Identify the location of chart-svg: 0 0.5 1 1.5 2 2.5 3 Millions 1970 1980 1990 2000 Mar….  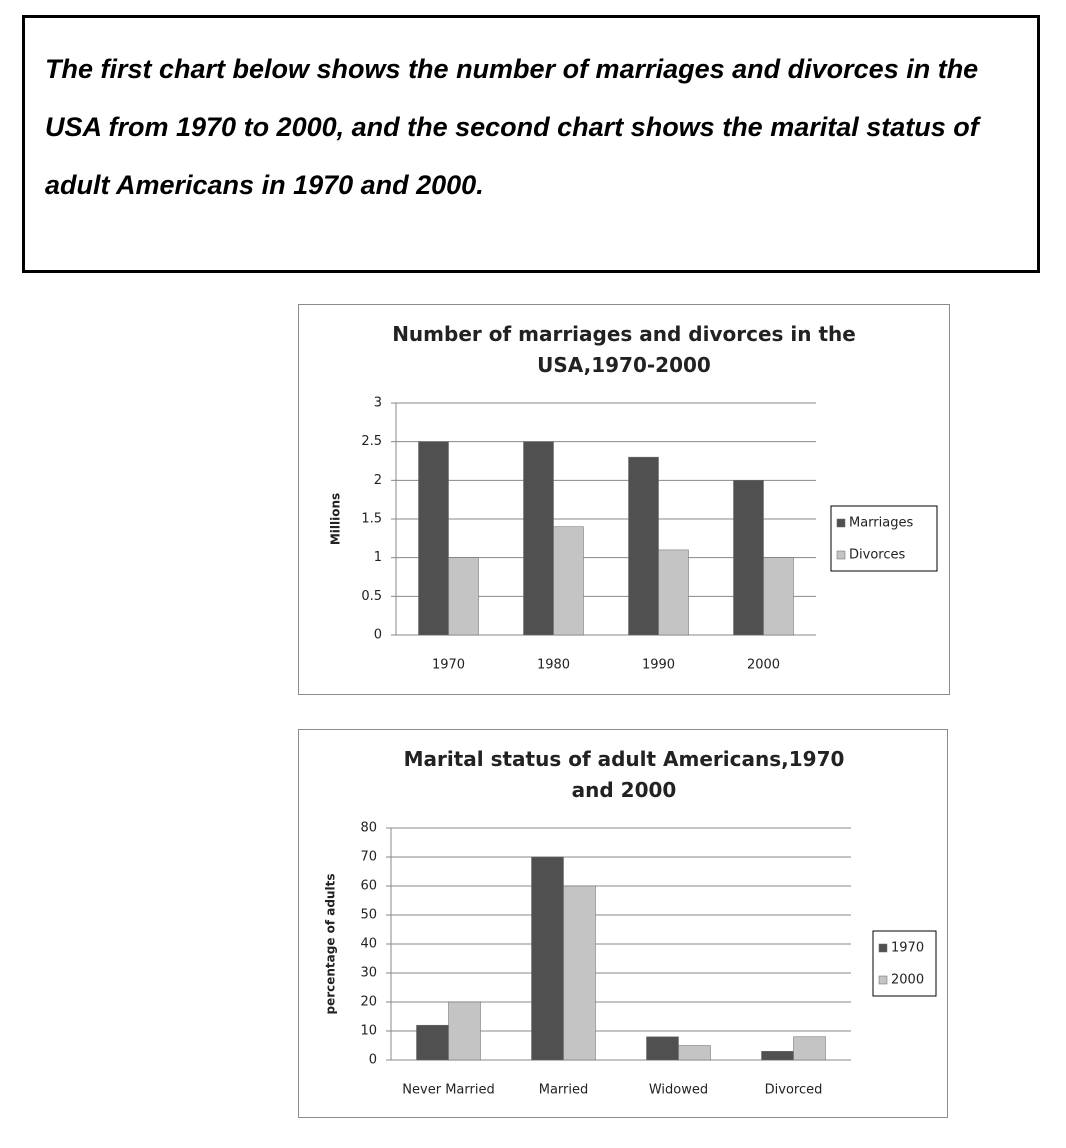
(633, 534).